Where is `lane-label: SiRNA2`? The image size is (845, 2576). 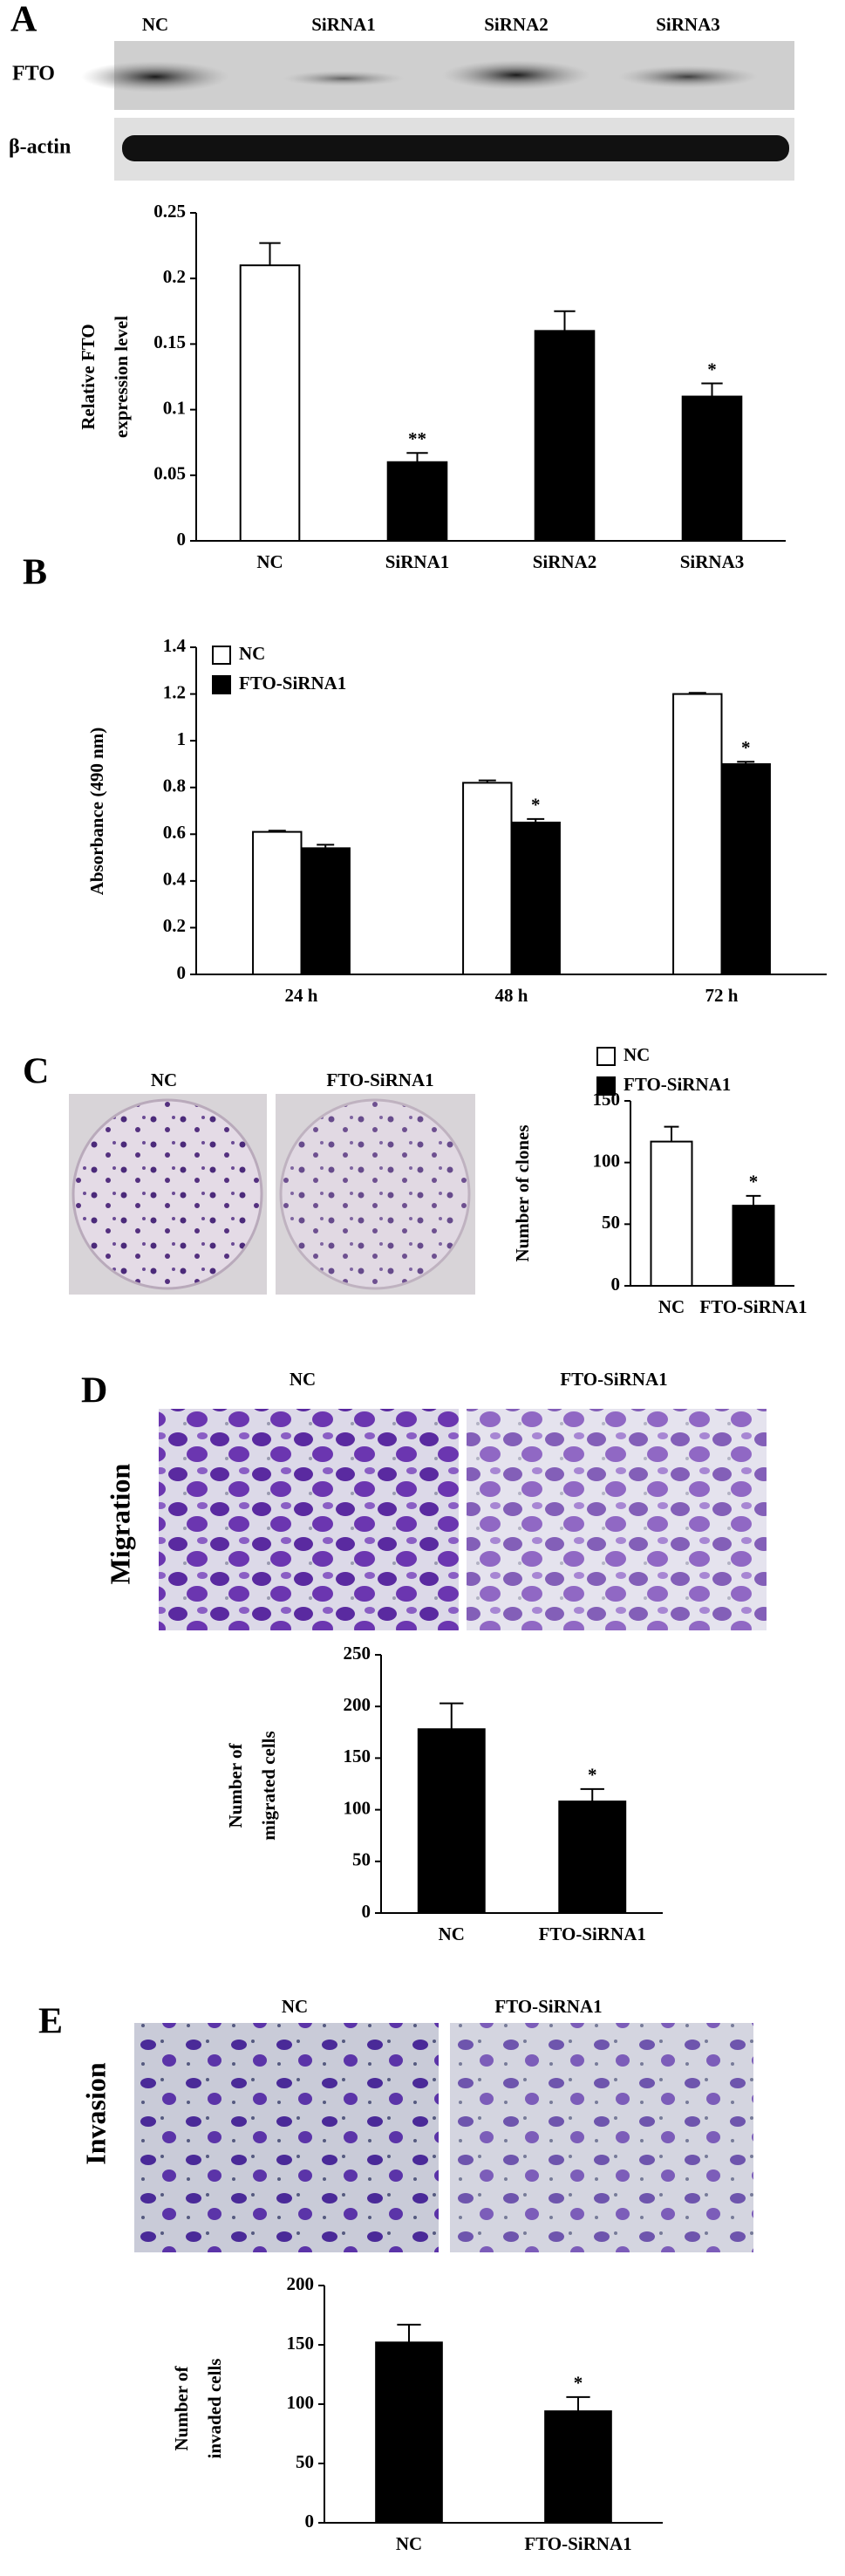 lane-label: SiRNA2 is located at coordinates (516, 24).